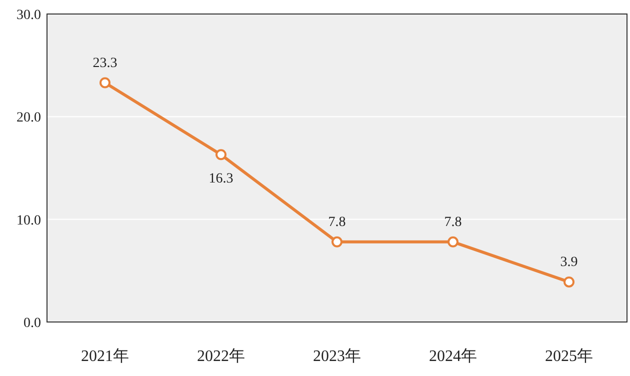 This screenshot has width=630, height=376. What do you see at coordinates (569, 356) in the screenshot?
I see `x-tick-label: 2025年` at bounding box center [569, 356].